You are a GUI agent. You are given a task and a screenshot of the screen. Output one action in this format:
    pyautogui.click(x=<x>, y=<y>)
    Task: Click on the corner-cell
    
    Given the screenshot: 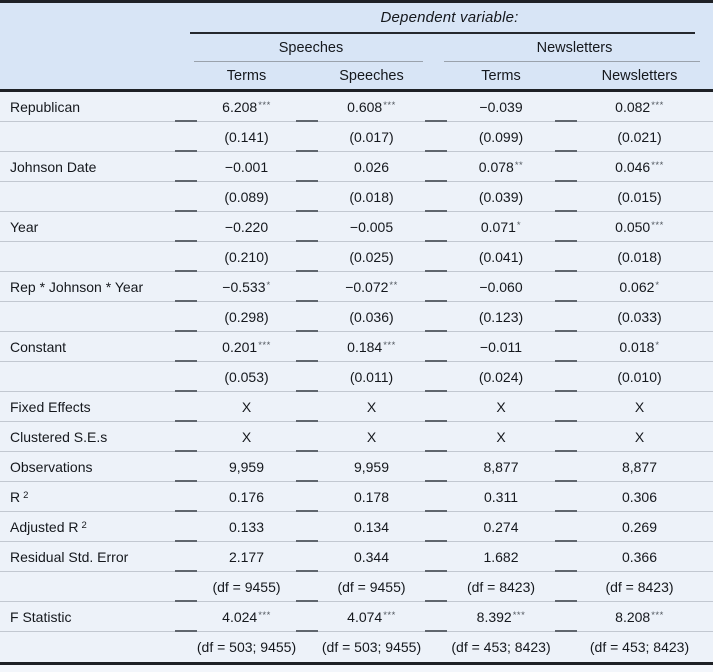 What is the action you would take?
    pyautogui.click(x=93, y=75)
    